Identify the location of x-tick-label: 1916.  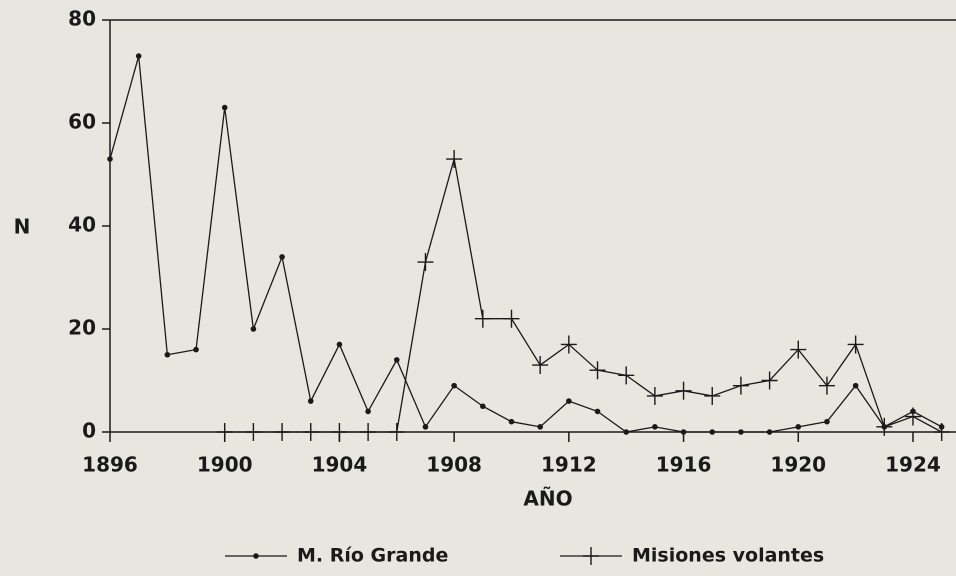
(684, 465).